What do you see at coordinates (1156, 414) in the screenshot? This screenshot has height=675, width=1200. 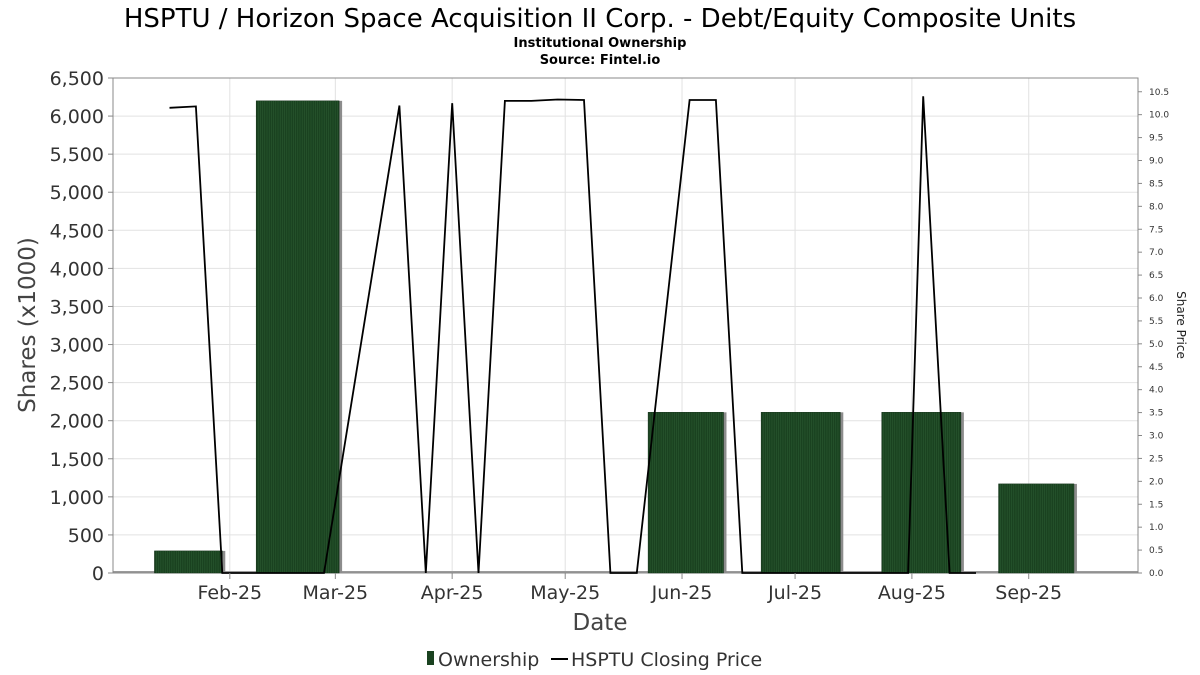 I see `y2-tick-label: 3.5` at bounding box center [1156, 414].